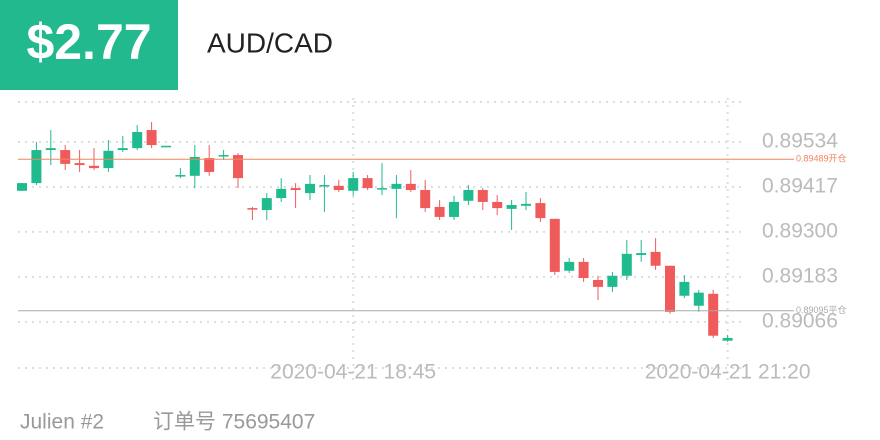 Image resolution: width=880 pixels, height=440 pixels. I want to click on position-label: 0.89095平仓, so click(821, 309).